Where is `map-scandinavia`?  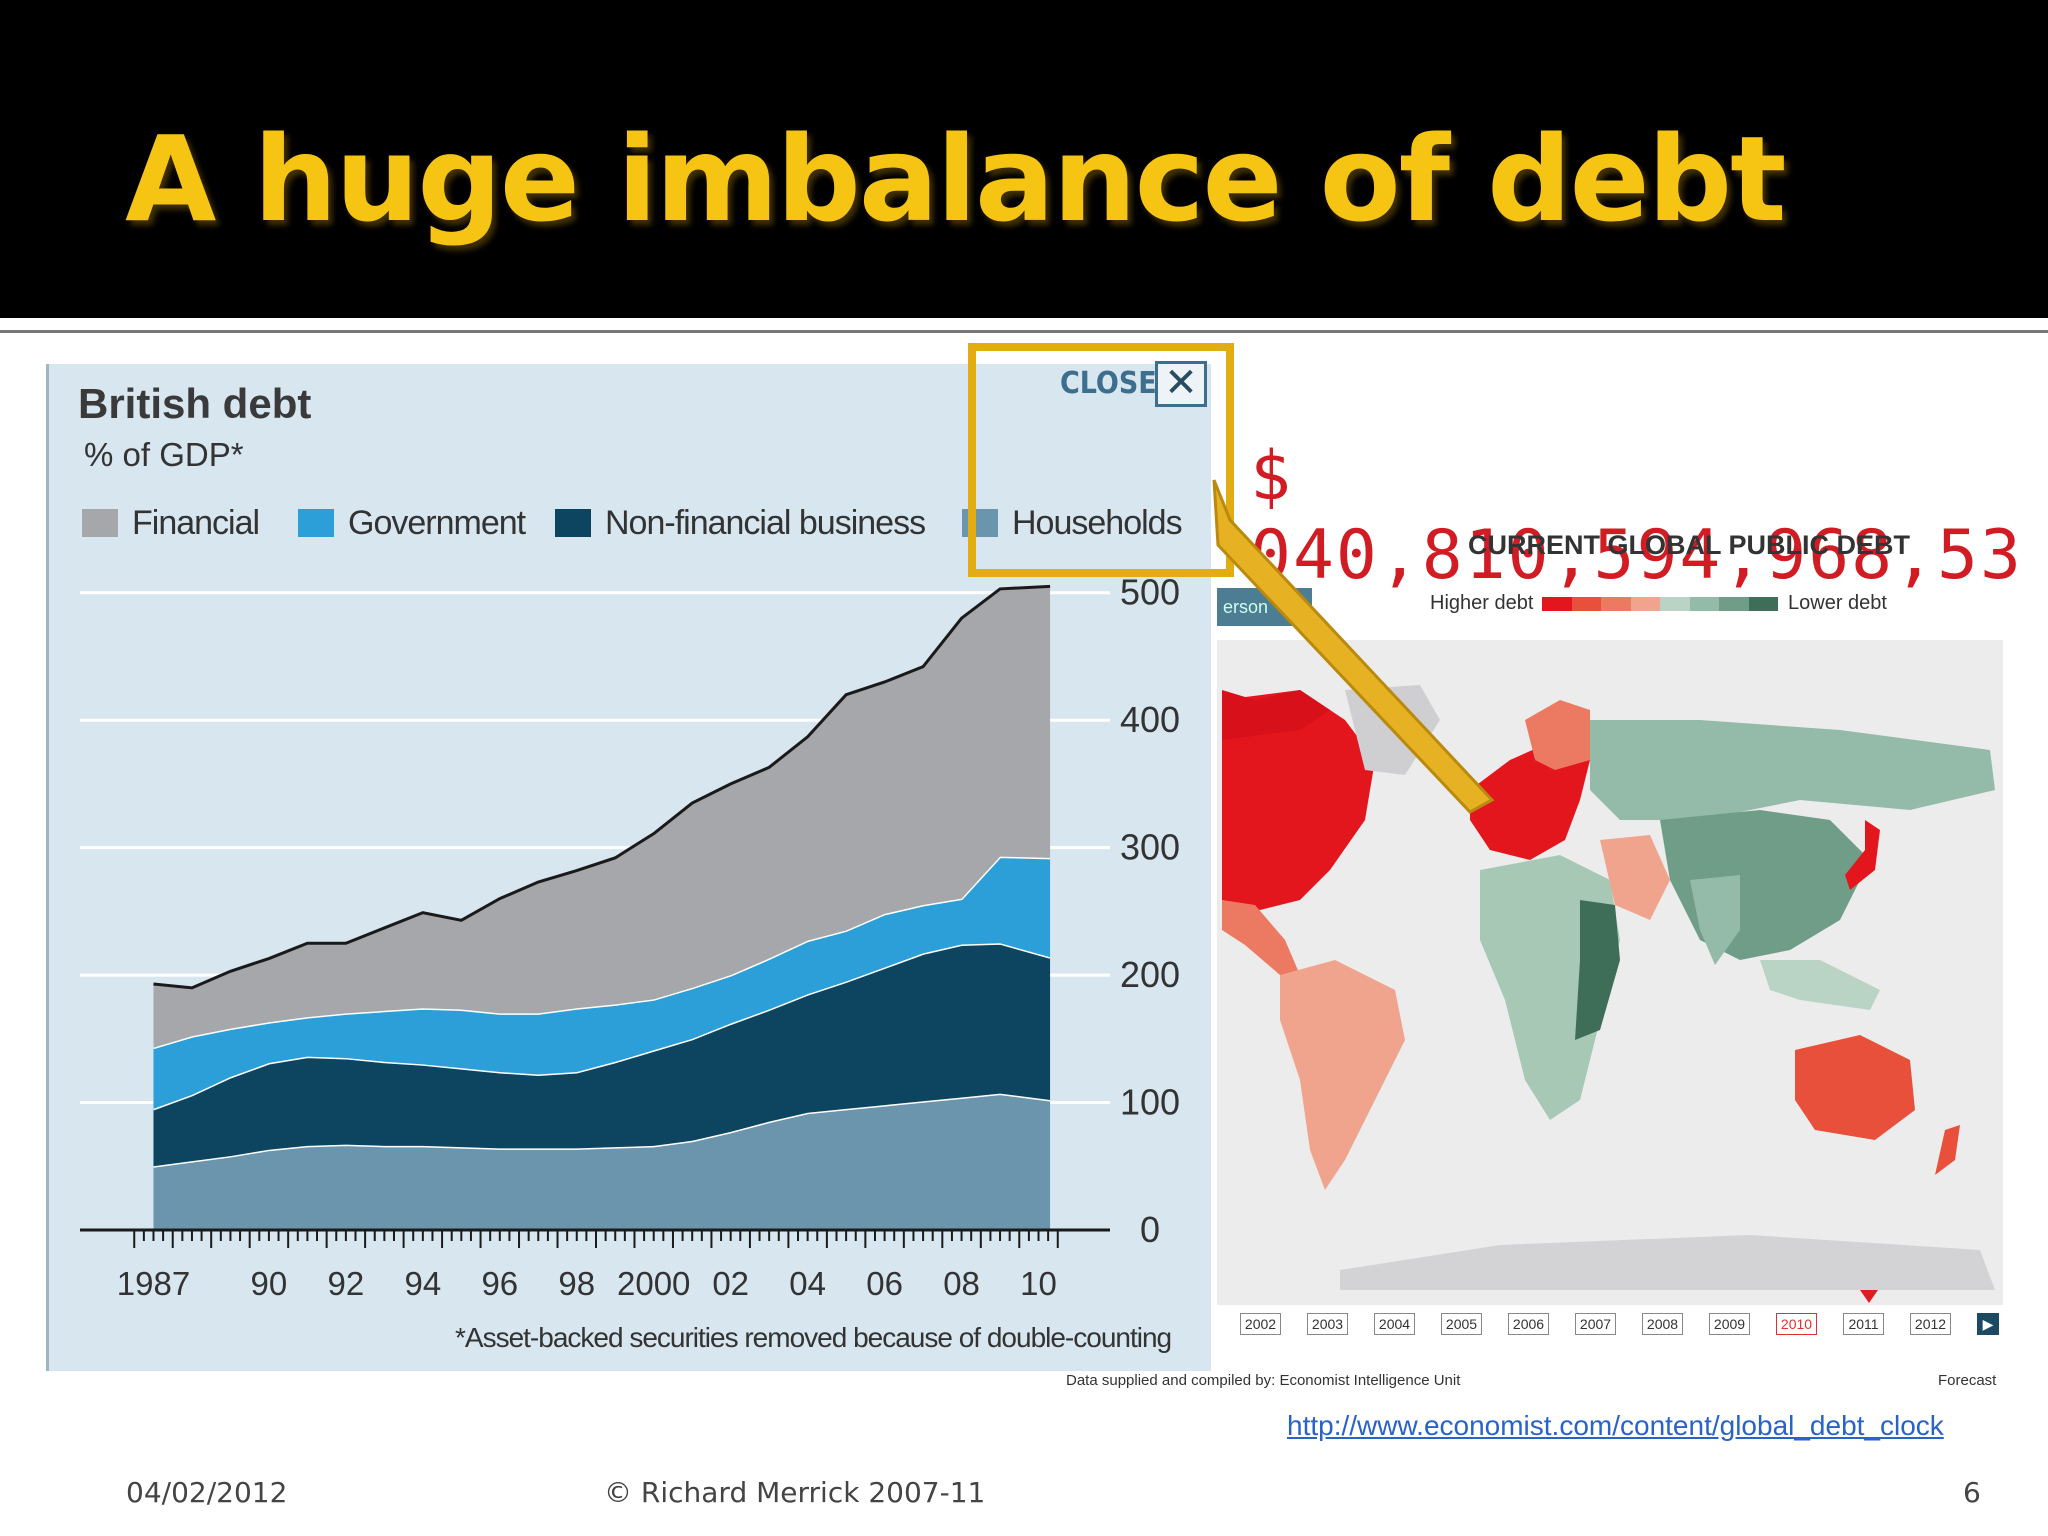
map-scandinavia is located at coordinates (1557, 735).